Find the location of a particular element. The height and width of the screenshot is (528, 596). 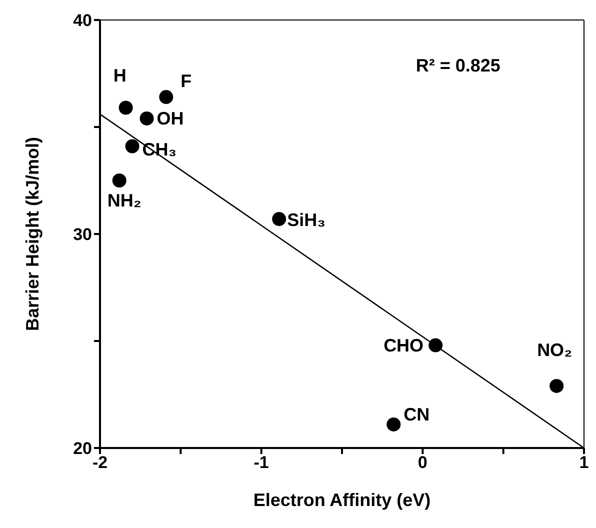

annotation: H is located at coordinates (119, 76).